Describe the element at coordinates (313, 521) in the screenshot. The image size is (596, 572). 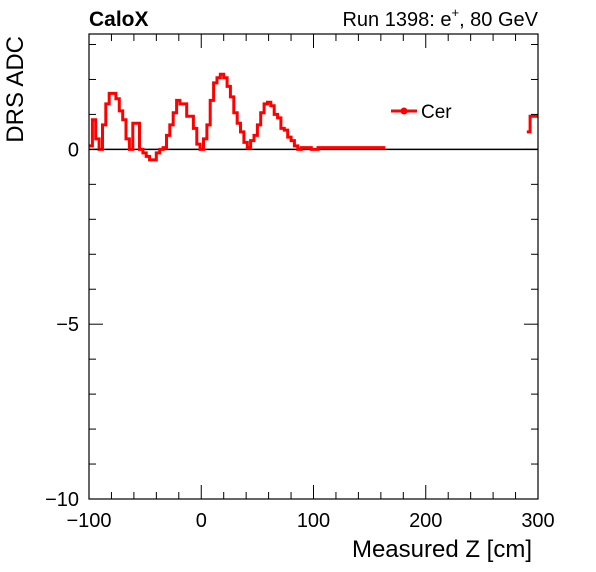
I see `x-tick-label: 100` at that location.